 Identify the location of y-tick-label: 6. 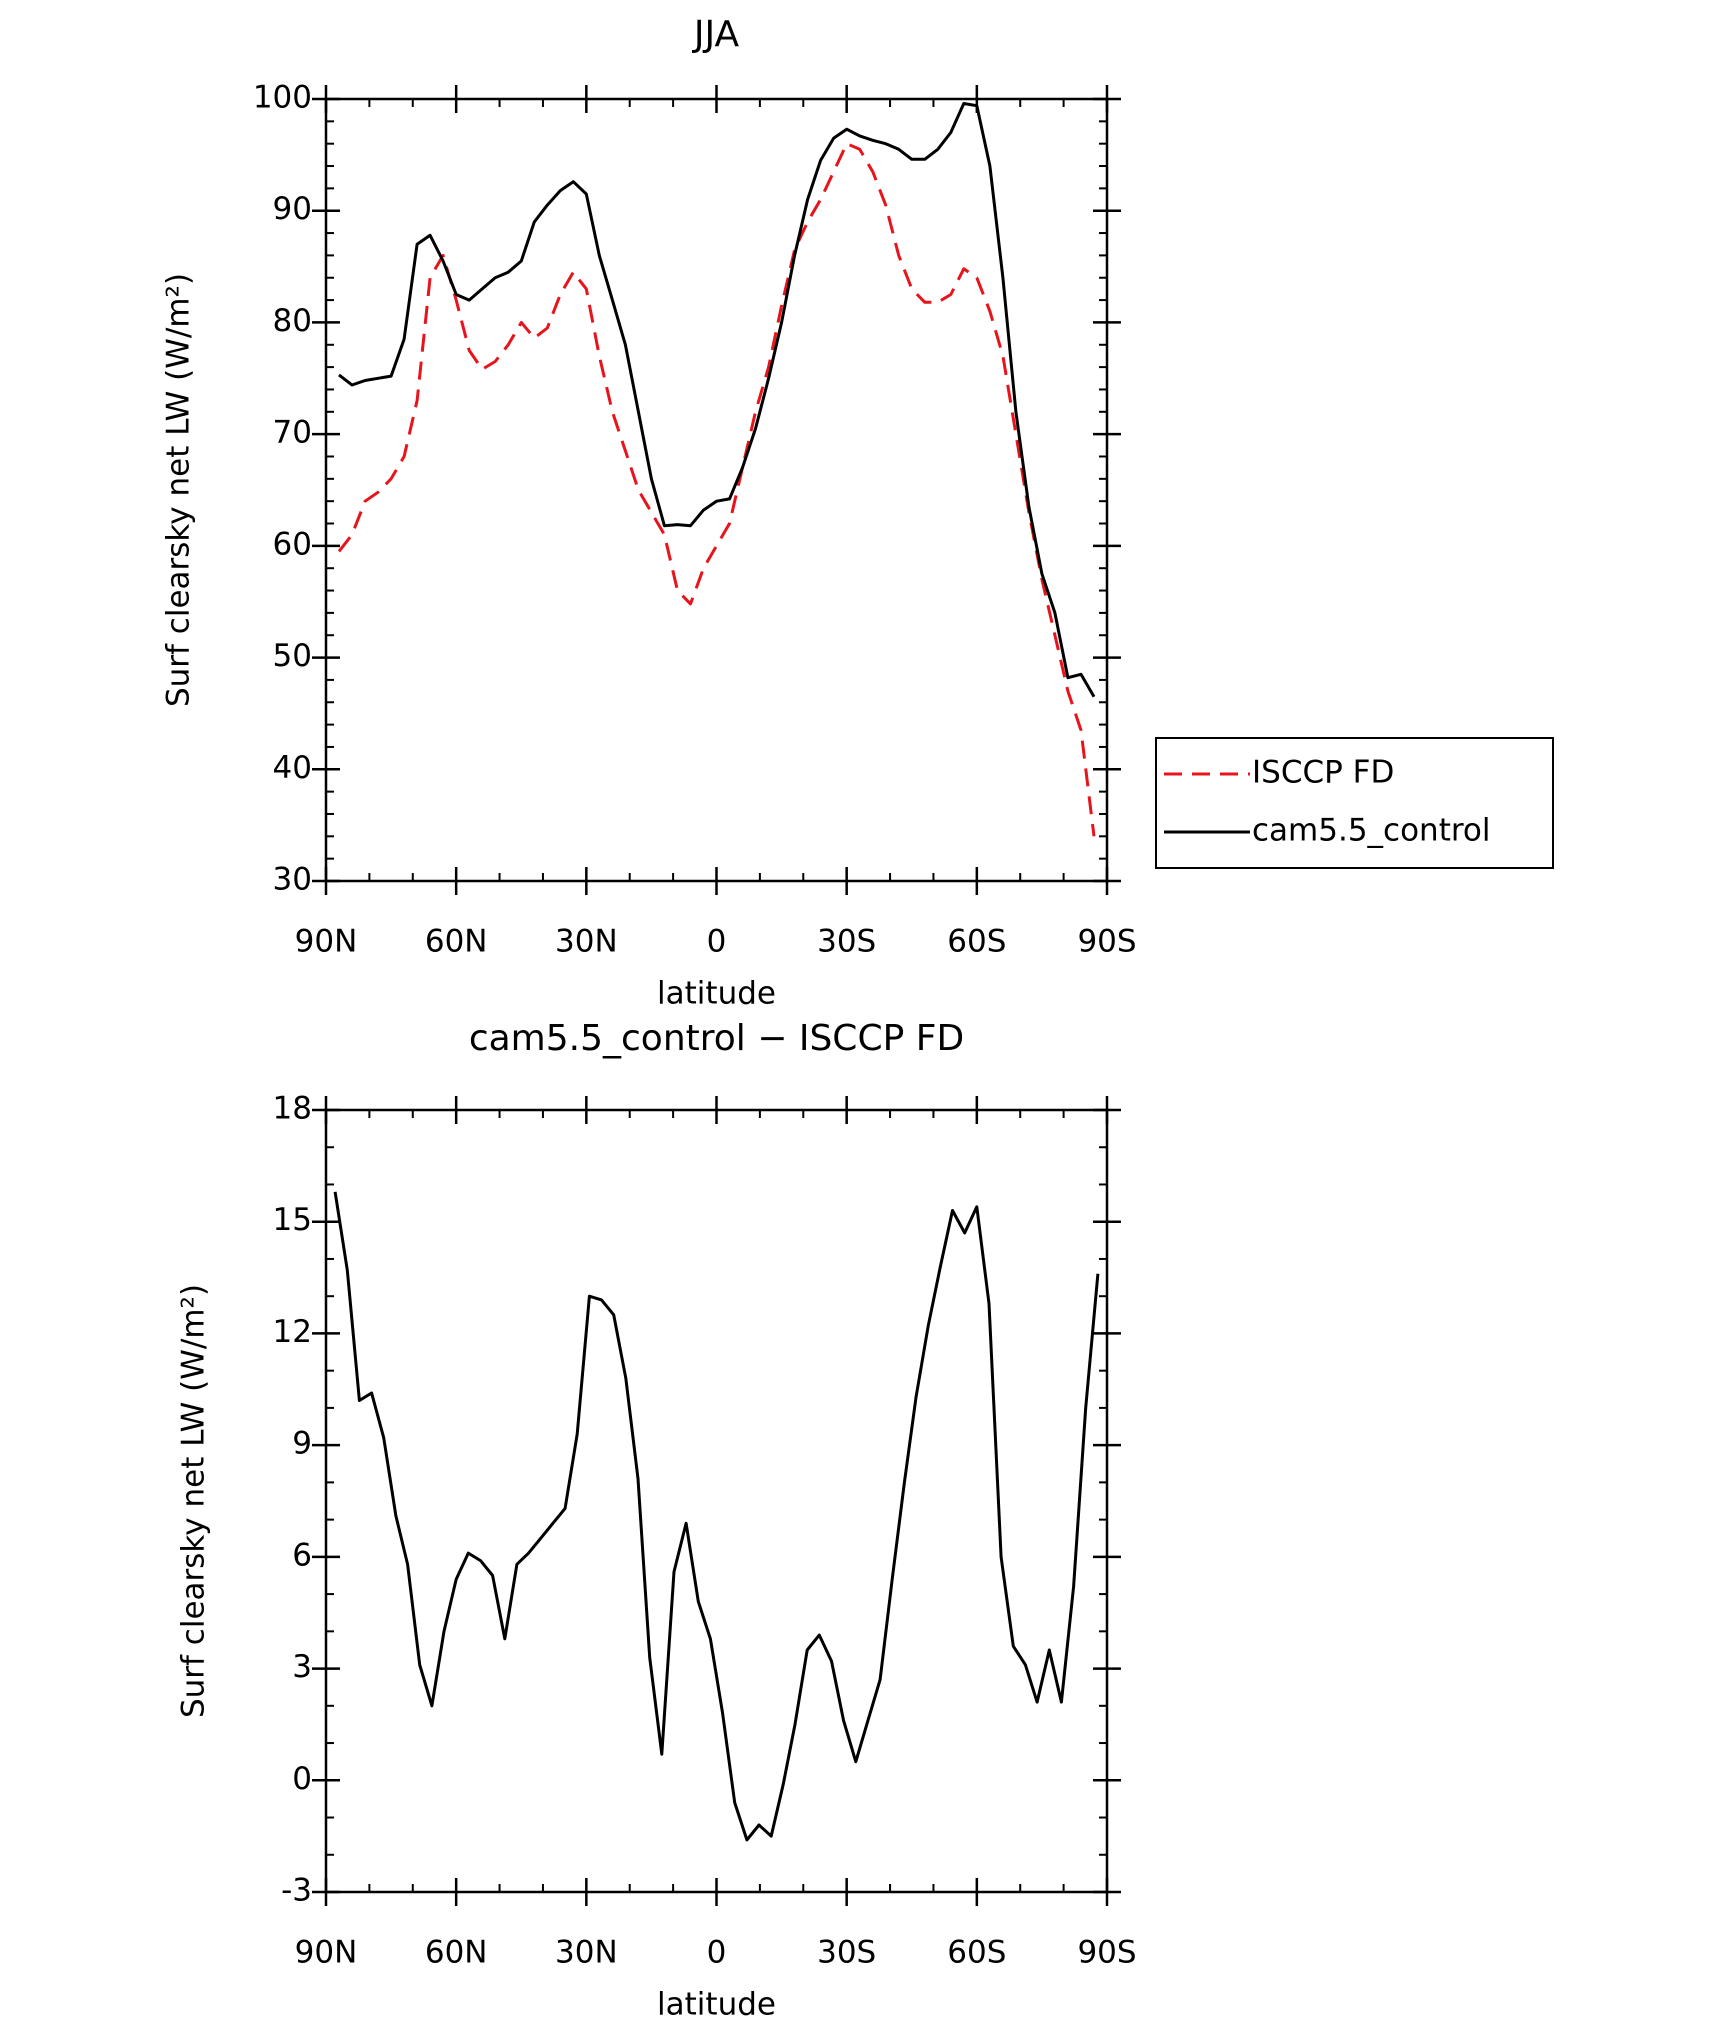
(302, 1555).